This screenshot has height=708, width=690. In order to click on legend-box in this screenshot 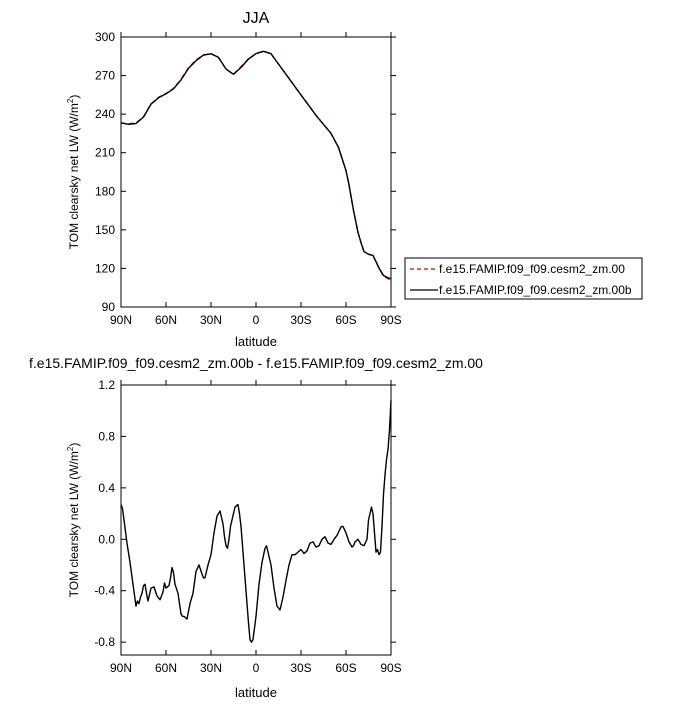, I will do `click(523, 278)`.